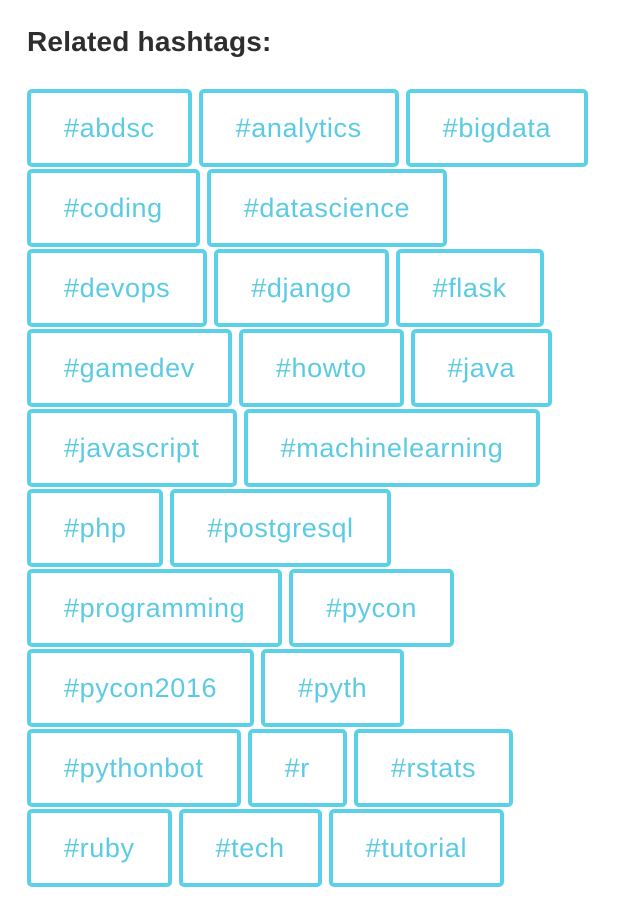 The height and width of the screenshot is (908, 626). I want to click on hashtag-php: #php, so click(95, 528).